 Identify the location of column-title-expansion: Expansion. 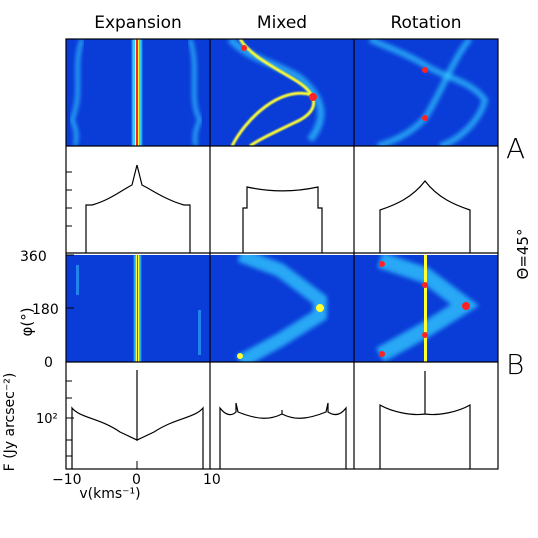
(138, 23).